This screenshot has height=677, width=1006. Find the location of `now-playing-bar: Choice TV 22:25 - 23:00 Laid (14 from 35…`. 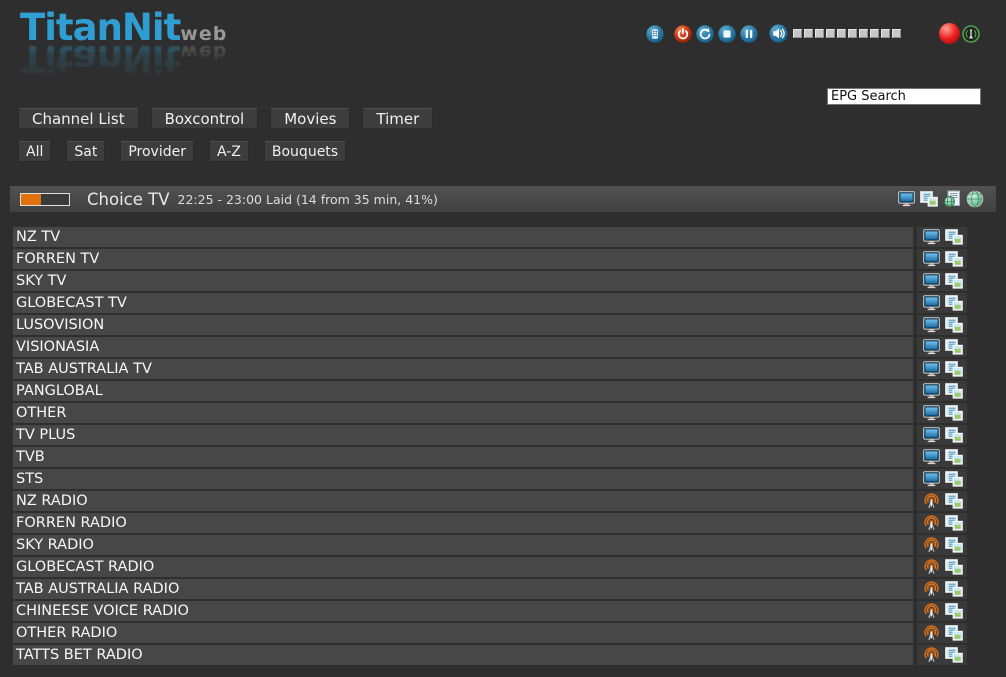

now-playing-bar: Choice TV 22:25 - 23:00 Laid (14 from 35… is located at coordinates (503, 199).